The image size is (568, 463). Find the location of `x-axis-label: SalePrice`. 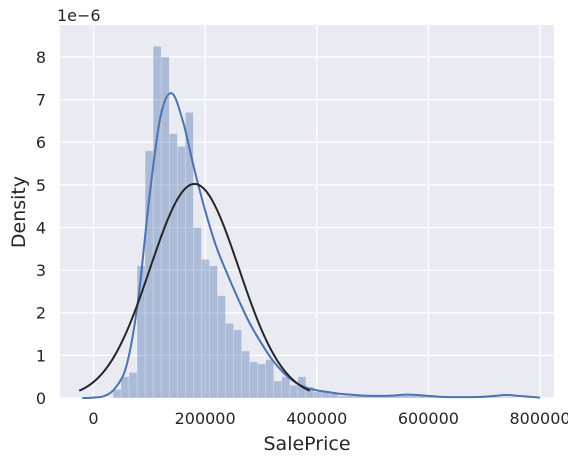

x-axis-label: SalePrice is located at coordinates (306, 444).